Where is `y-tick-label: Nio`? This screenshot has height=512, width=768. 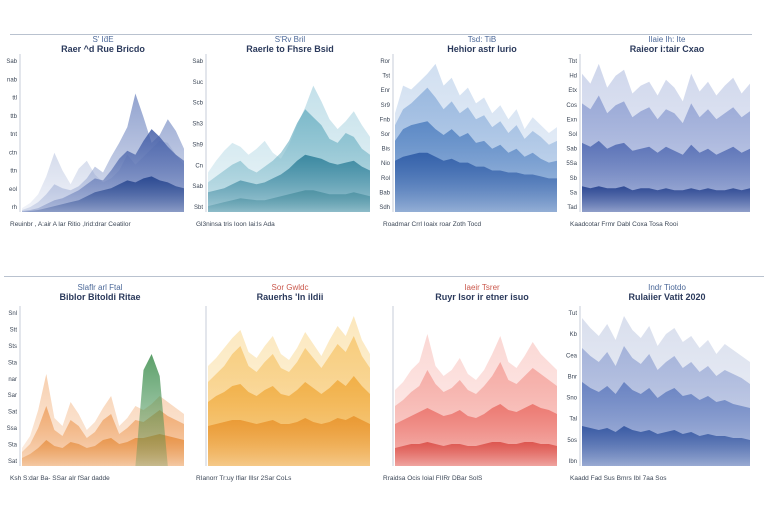
y-tick-label: Nio is located at coordinates (386, 164).